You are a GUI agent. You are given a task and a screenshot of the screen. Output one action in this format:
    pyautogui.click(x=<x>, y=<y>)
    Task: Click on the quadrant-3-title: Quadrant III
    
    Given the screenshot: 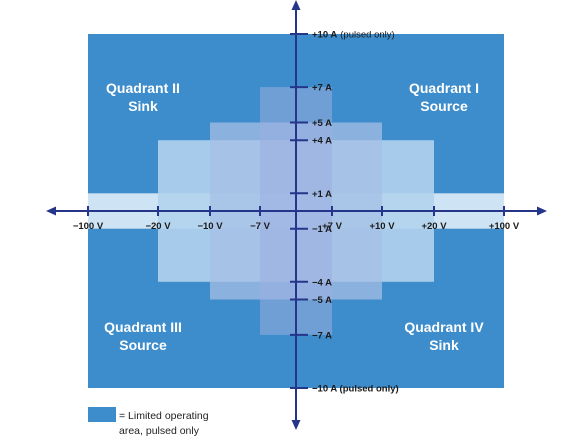 What is the action you would take?
    pyautogui.click(x=143, y=327)
    